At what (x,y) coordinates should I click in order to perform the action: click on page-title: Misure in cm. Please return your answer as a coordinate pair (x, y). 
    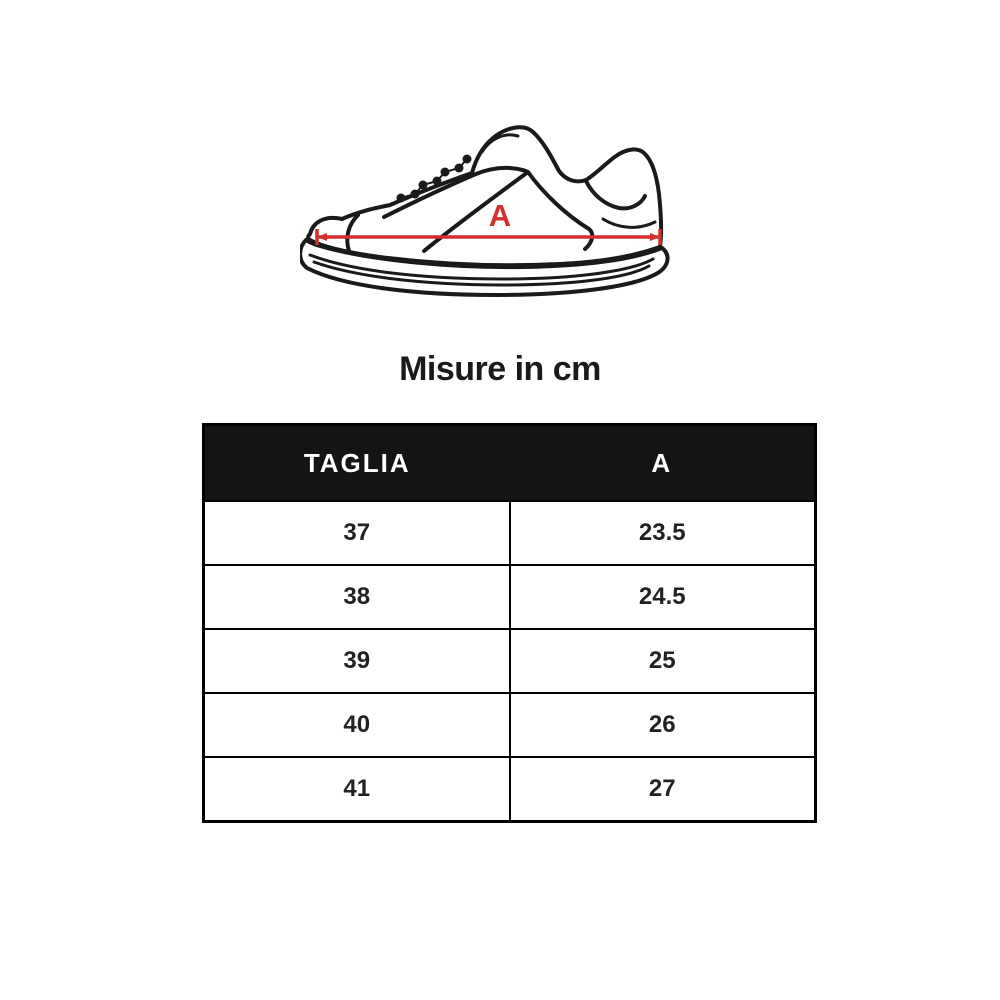
    Looking at the image, I should click on (500, 369).